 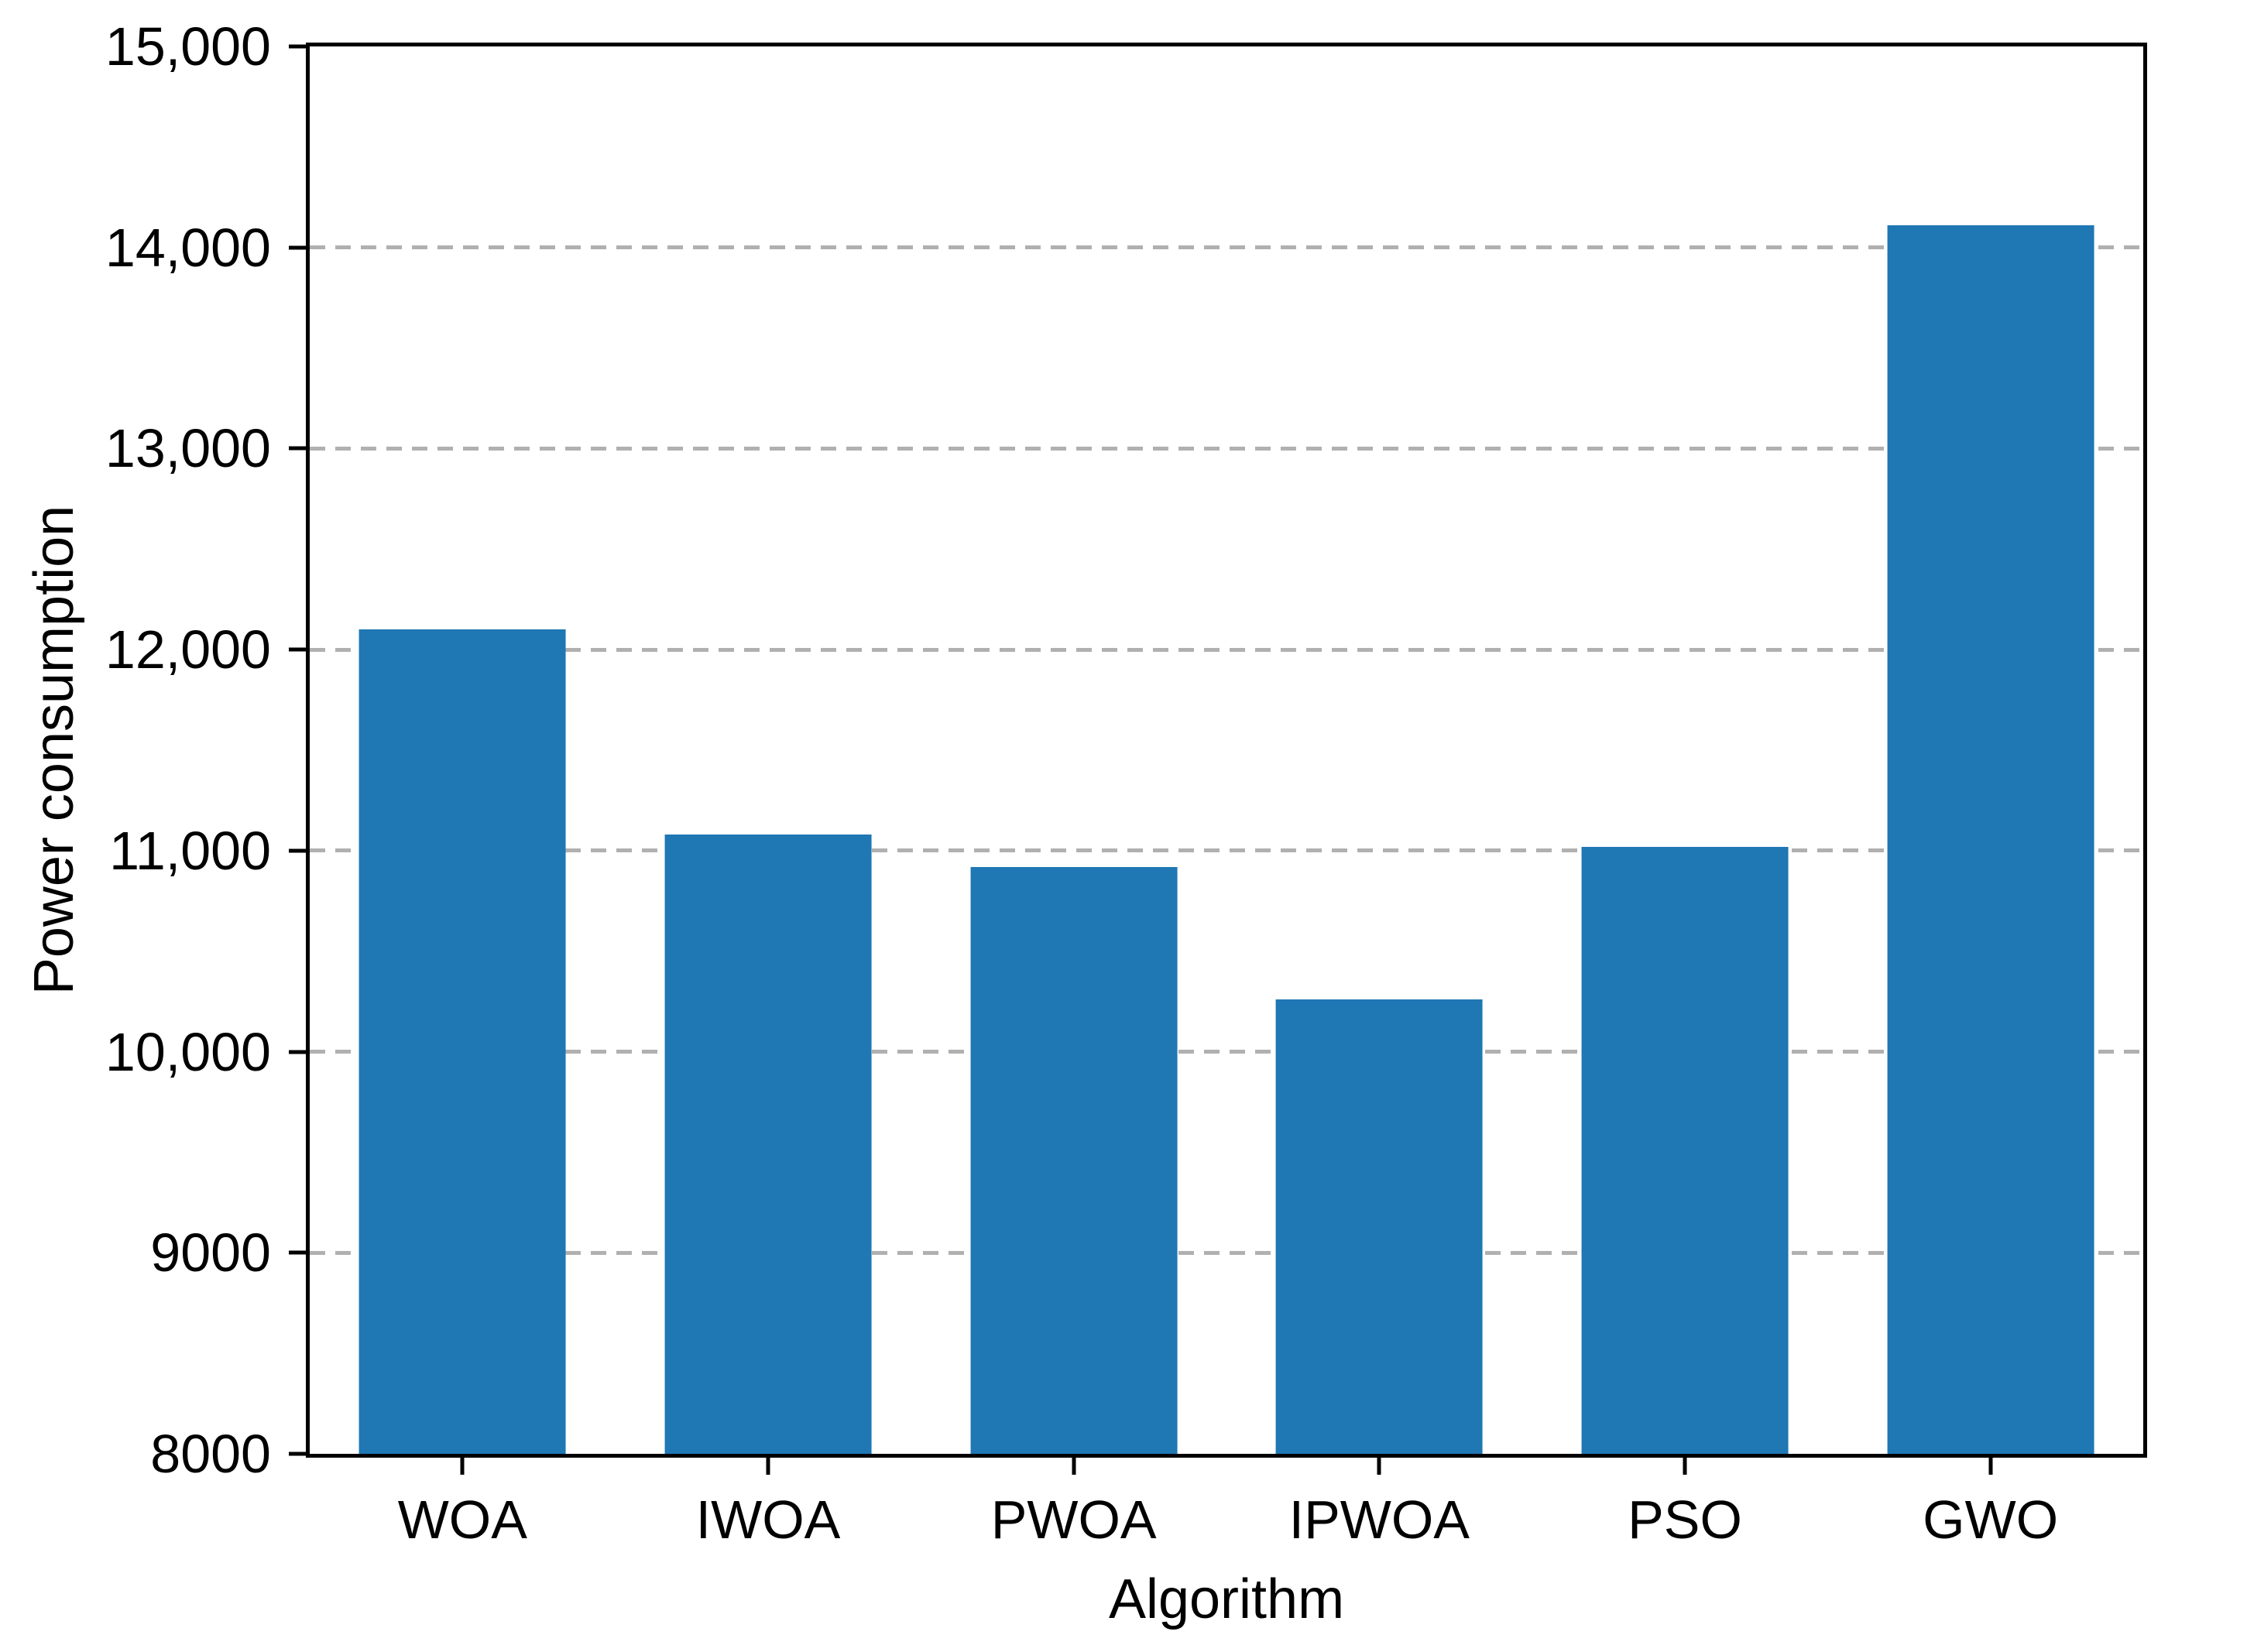 I want to click on bar-woa, so click(x=462, y=1041).